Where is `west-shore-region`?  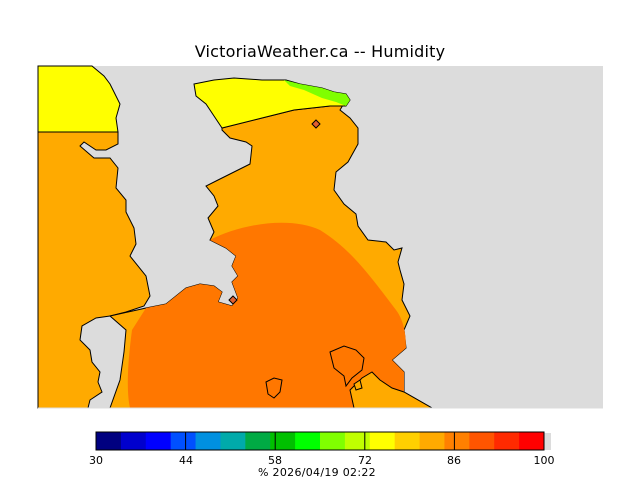
west-shore-region is located at coordinates (94, 270).